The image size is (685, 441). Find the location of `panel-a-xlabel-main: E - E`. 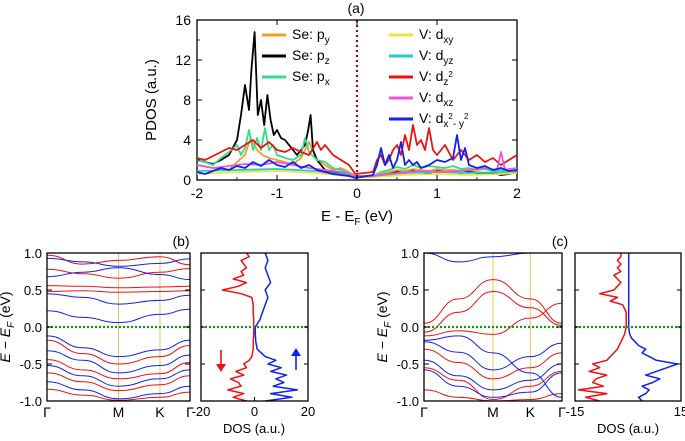

panel-a-xlabel-main: E - E is located at coordinates (337, 216).